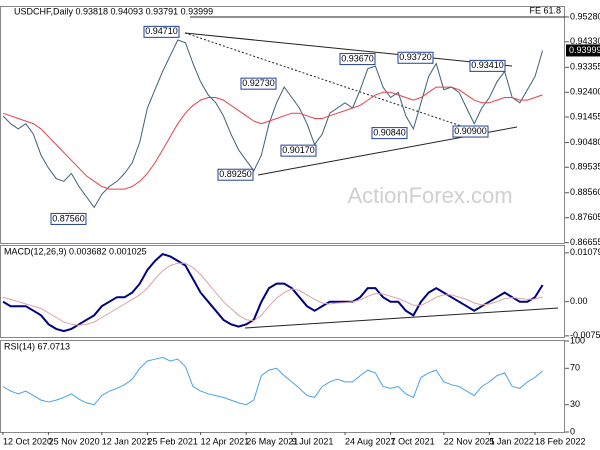 This screenshot has width=600, height=450. I want to click on x-tick-label: 9 Jul 2021, so click(313, 441).